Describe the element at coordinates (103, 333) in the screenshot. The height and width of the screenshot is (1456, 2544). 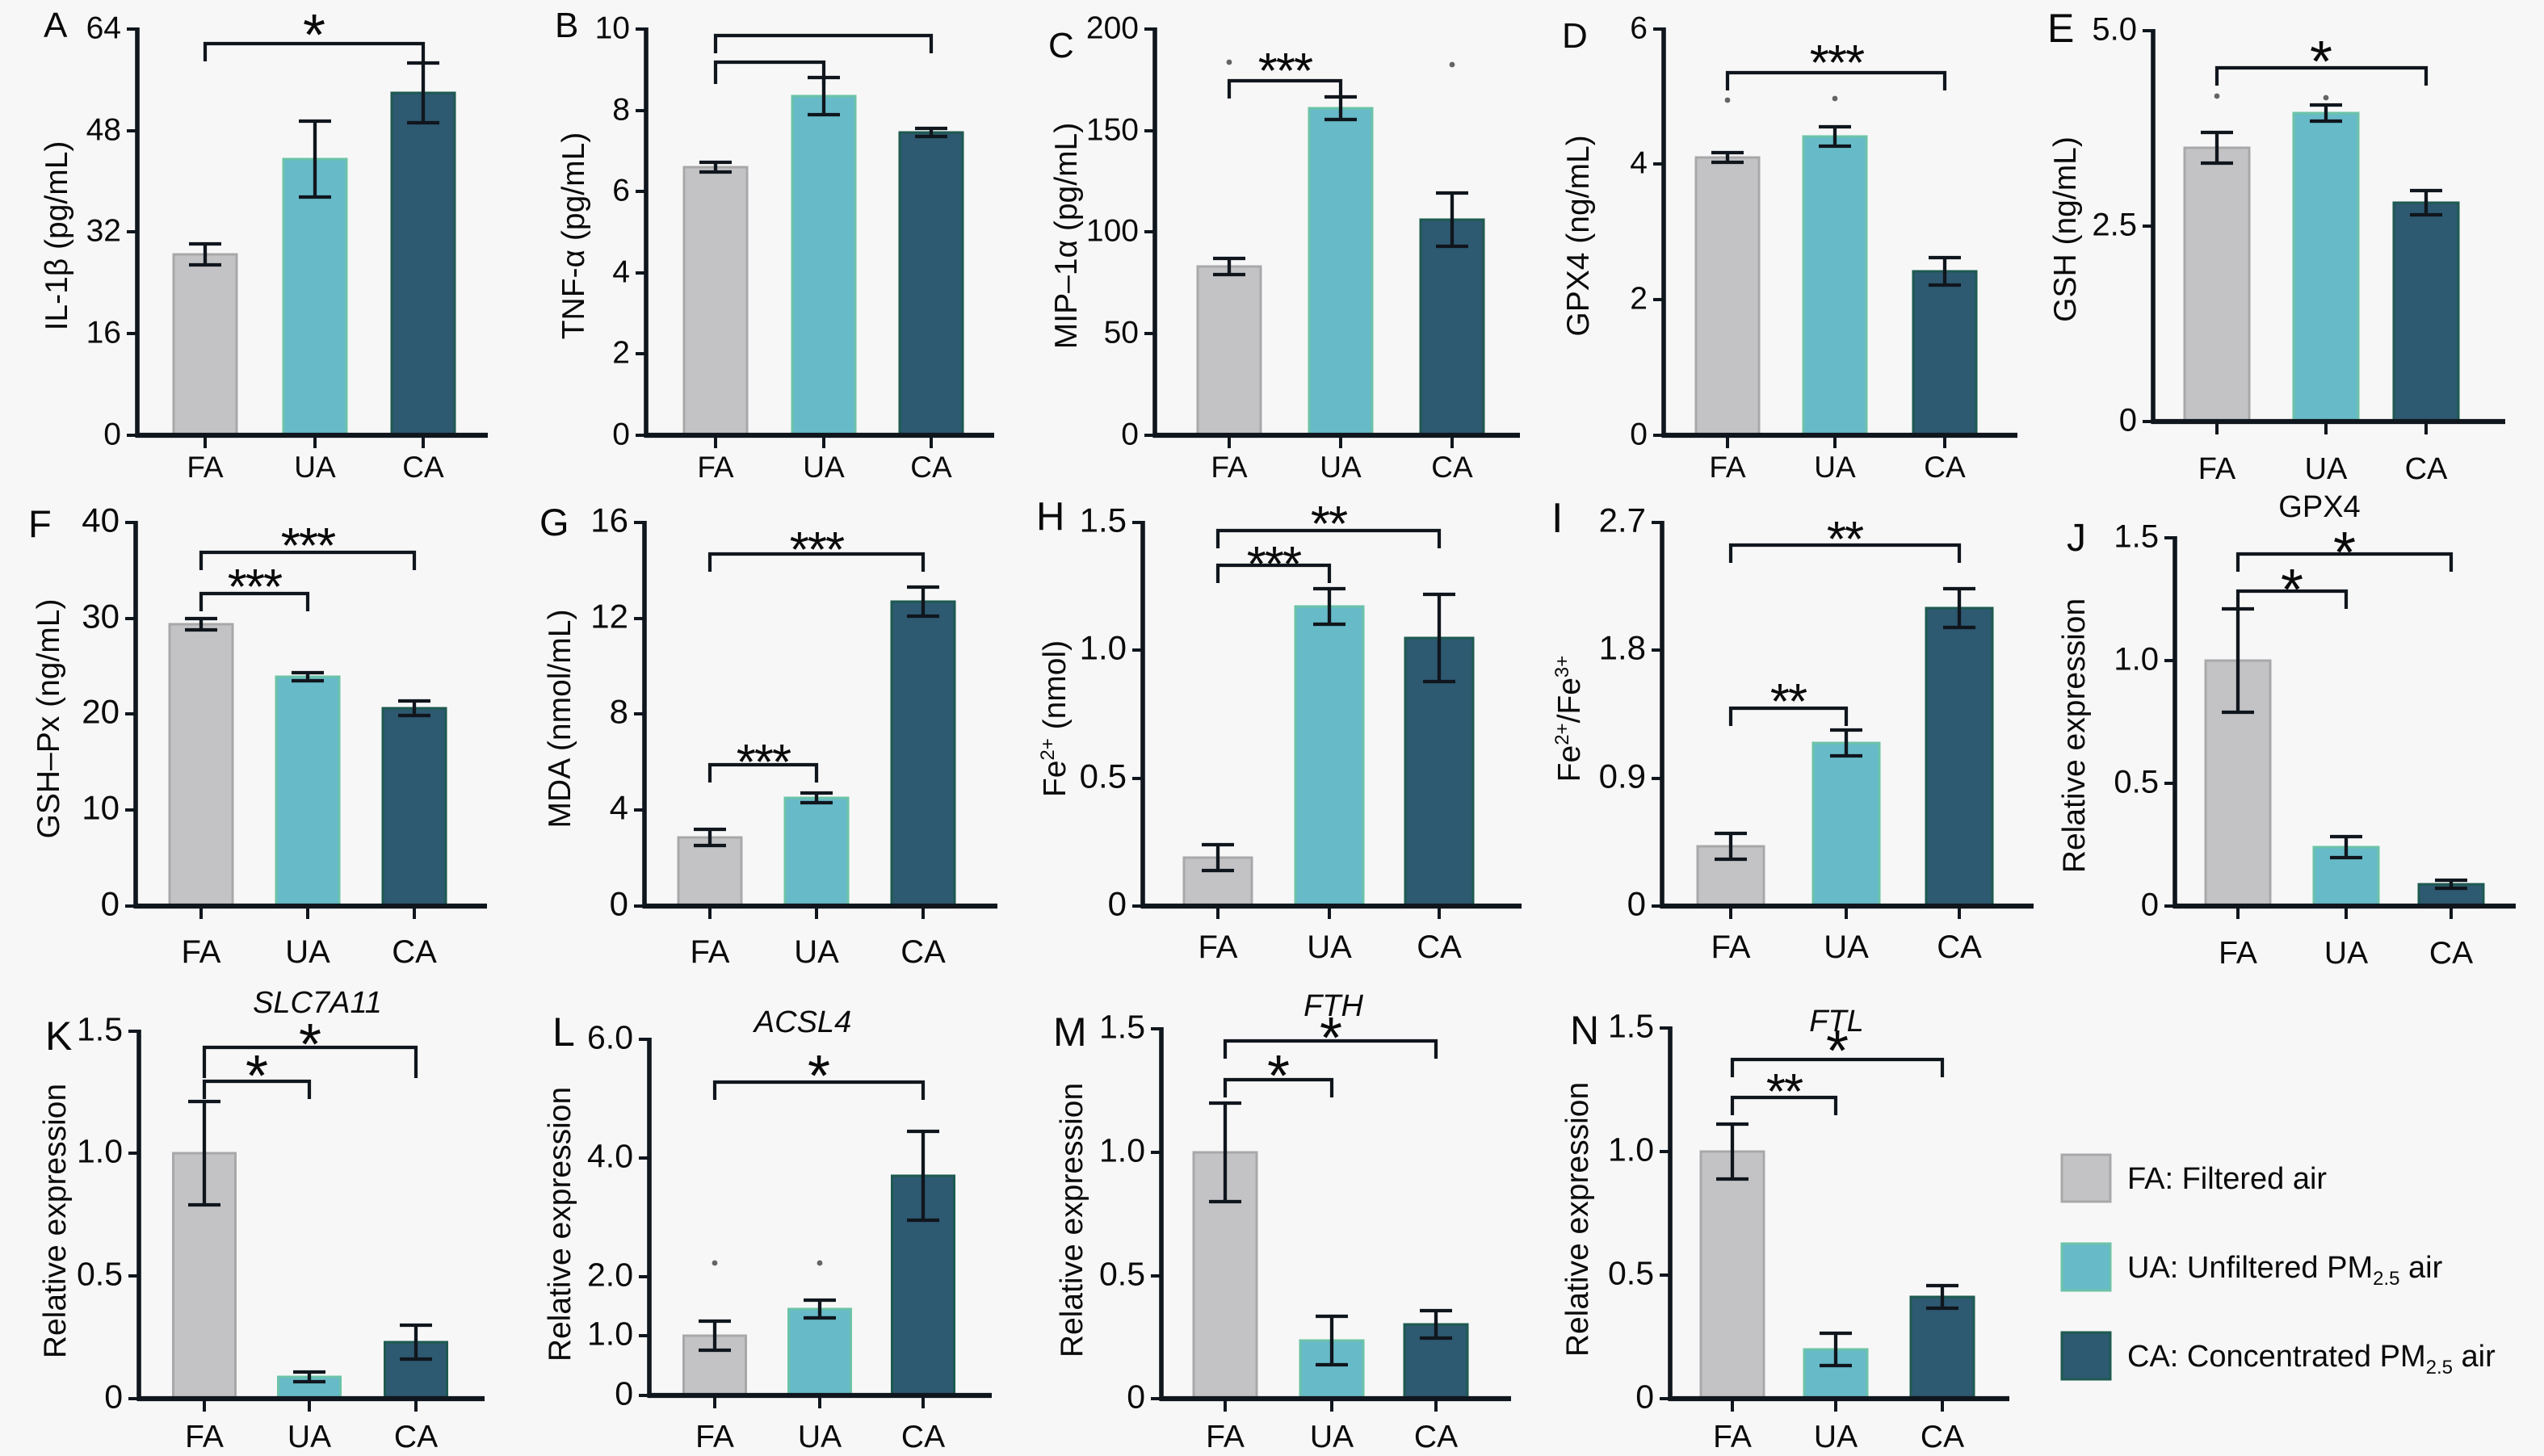
I see `svg-text: 16` at that location.